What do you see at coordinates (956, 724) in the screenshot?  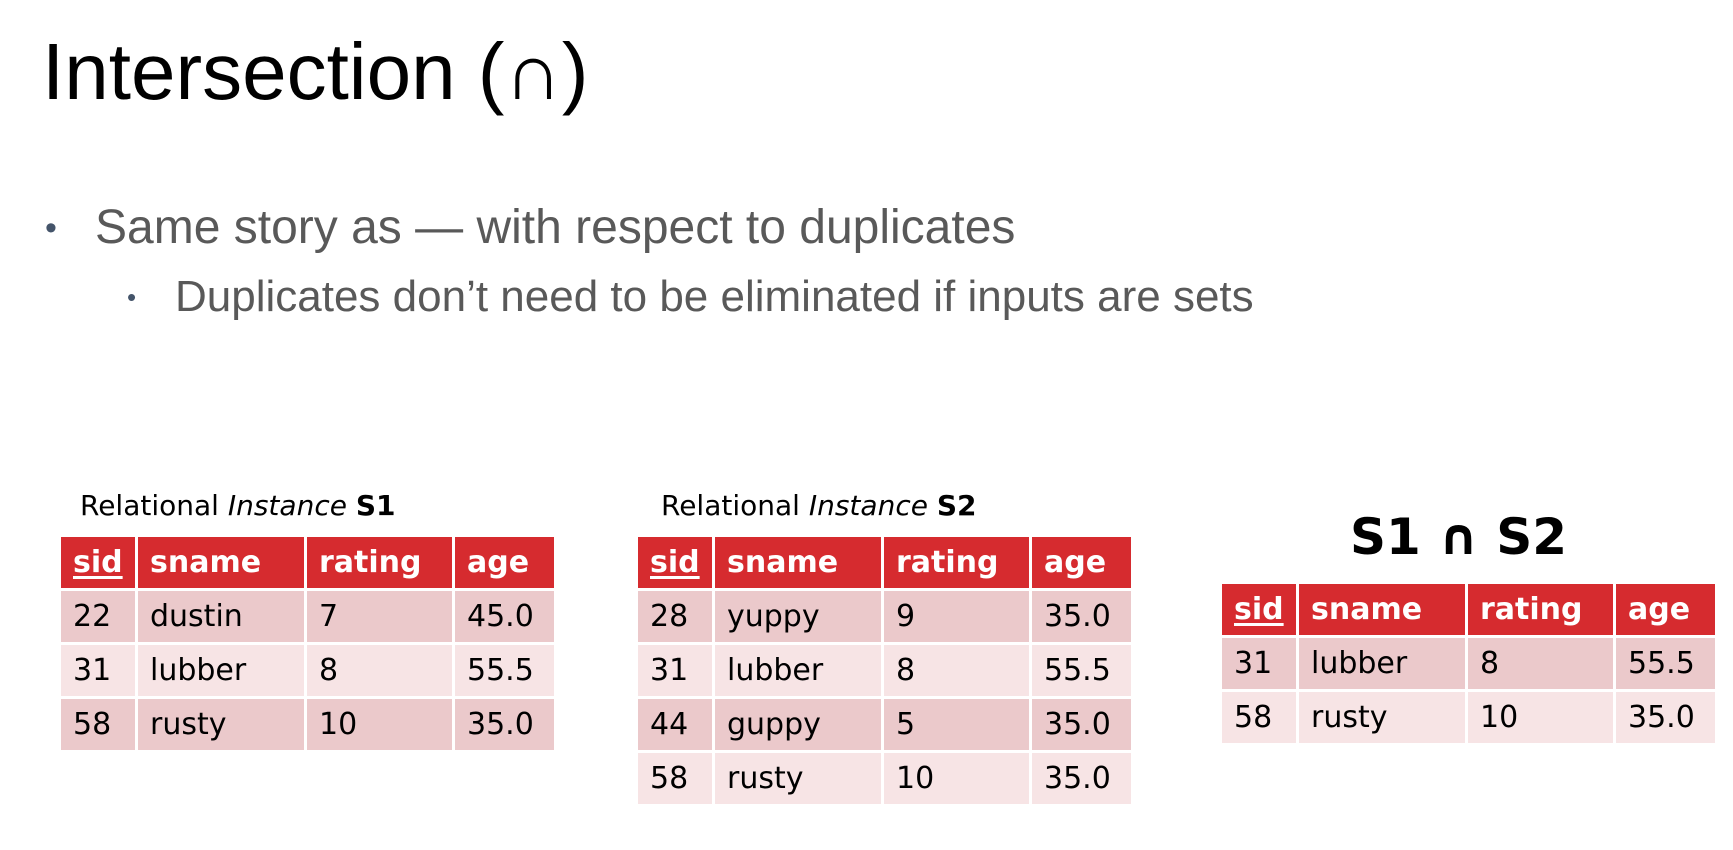 I see `cell-rating: 5` at bounding box center [956, 724].